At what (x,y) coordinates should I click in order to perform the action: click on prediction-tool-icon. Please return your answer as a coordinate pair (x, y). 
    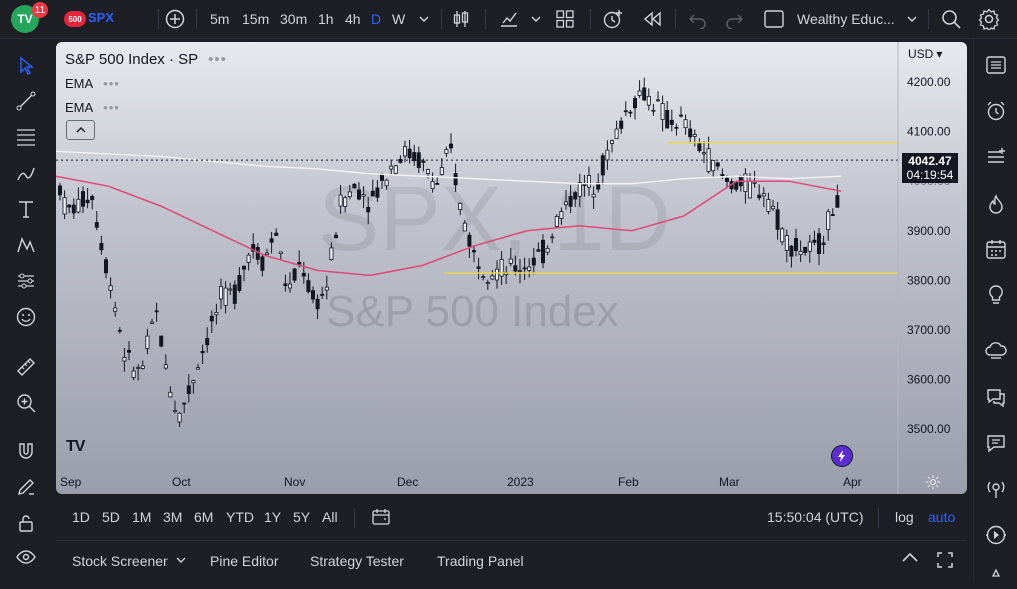
    Looking at the image, I should click on (26, 281).